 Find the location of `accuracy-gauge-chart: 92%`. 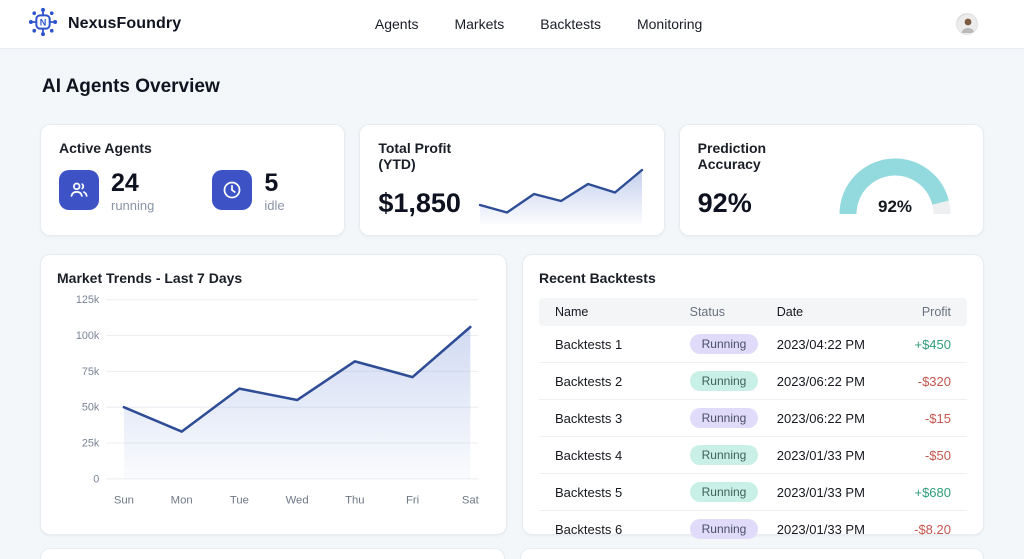

accuracy-gauge-chart: 92% is located at coordinates (895, 183).